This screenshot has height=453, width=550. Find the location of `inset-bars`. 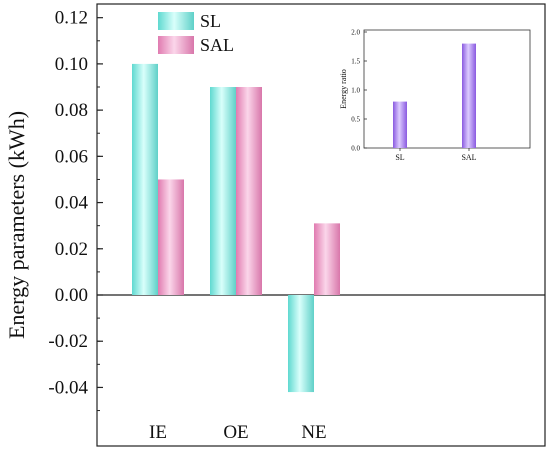

inset-bars is located at coordinates (434, 95).